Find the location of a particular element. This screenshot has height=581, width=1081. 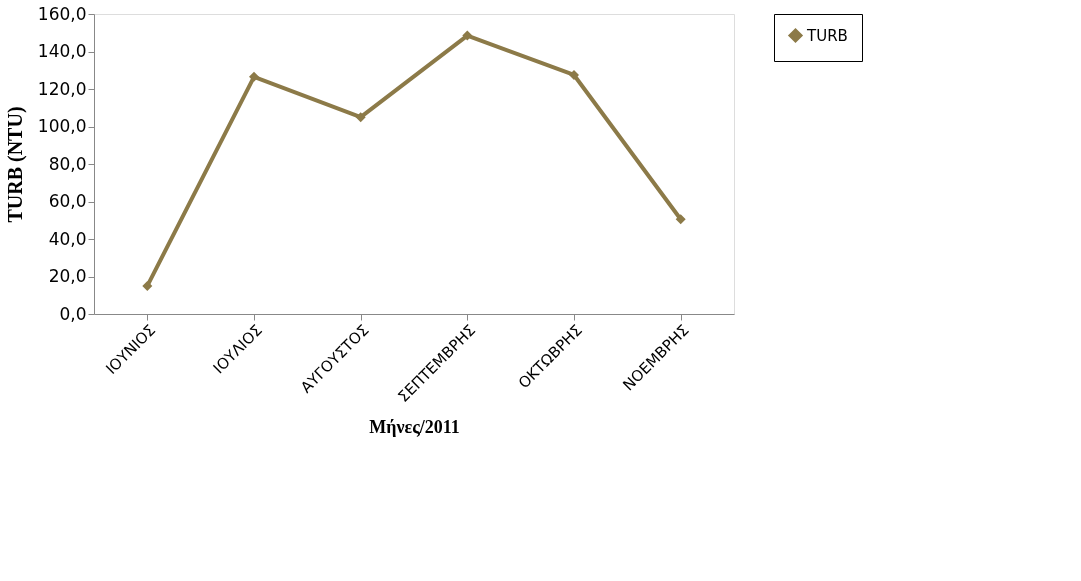

y-tick-label: 20,0 is located at coordinates (67, 276).